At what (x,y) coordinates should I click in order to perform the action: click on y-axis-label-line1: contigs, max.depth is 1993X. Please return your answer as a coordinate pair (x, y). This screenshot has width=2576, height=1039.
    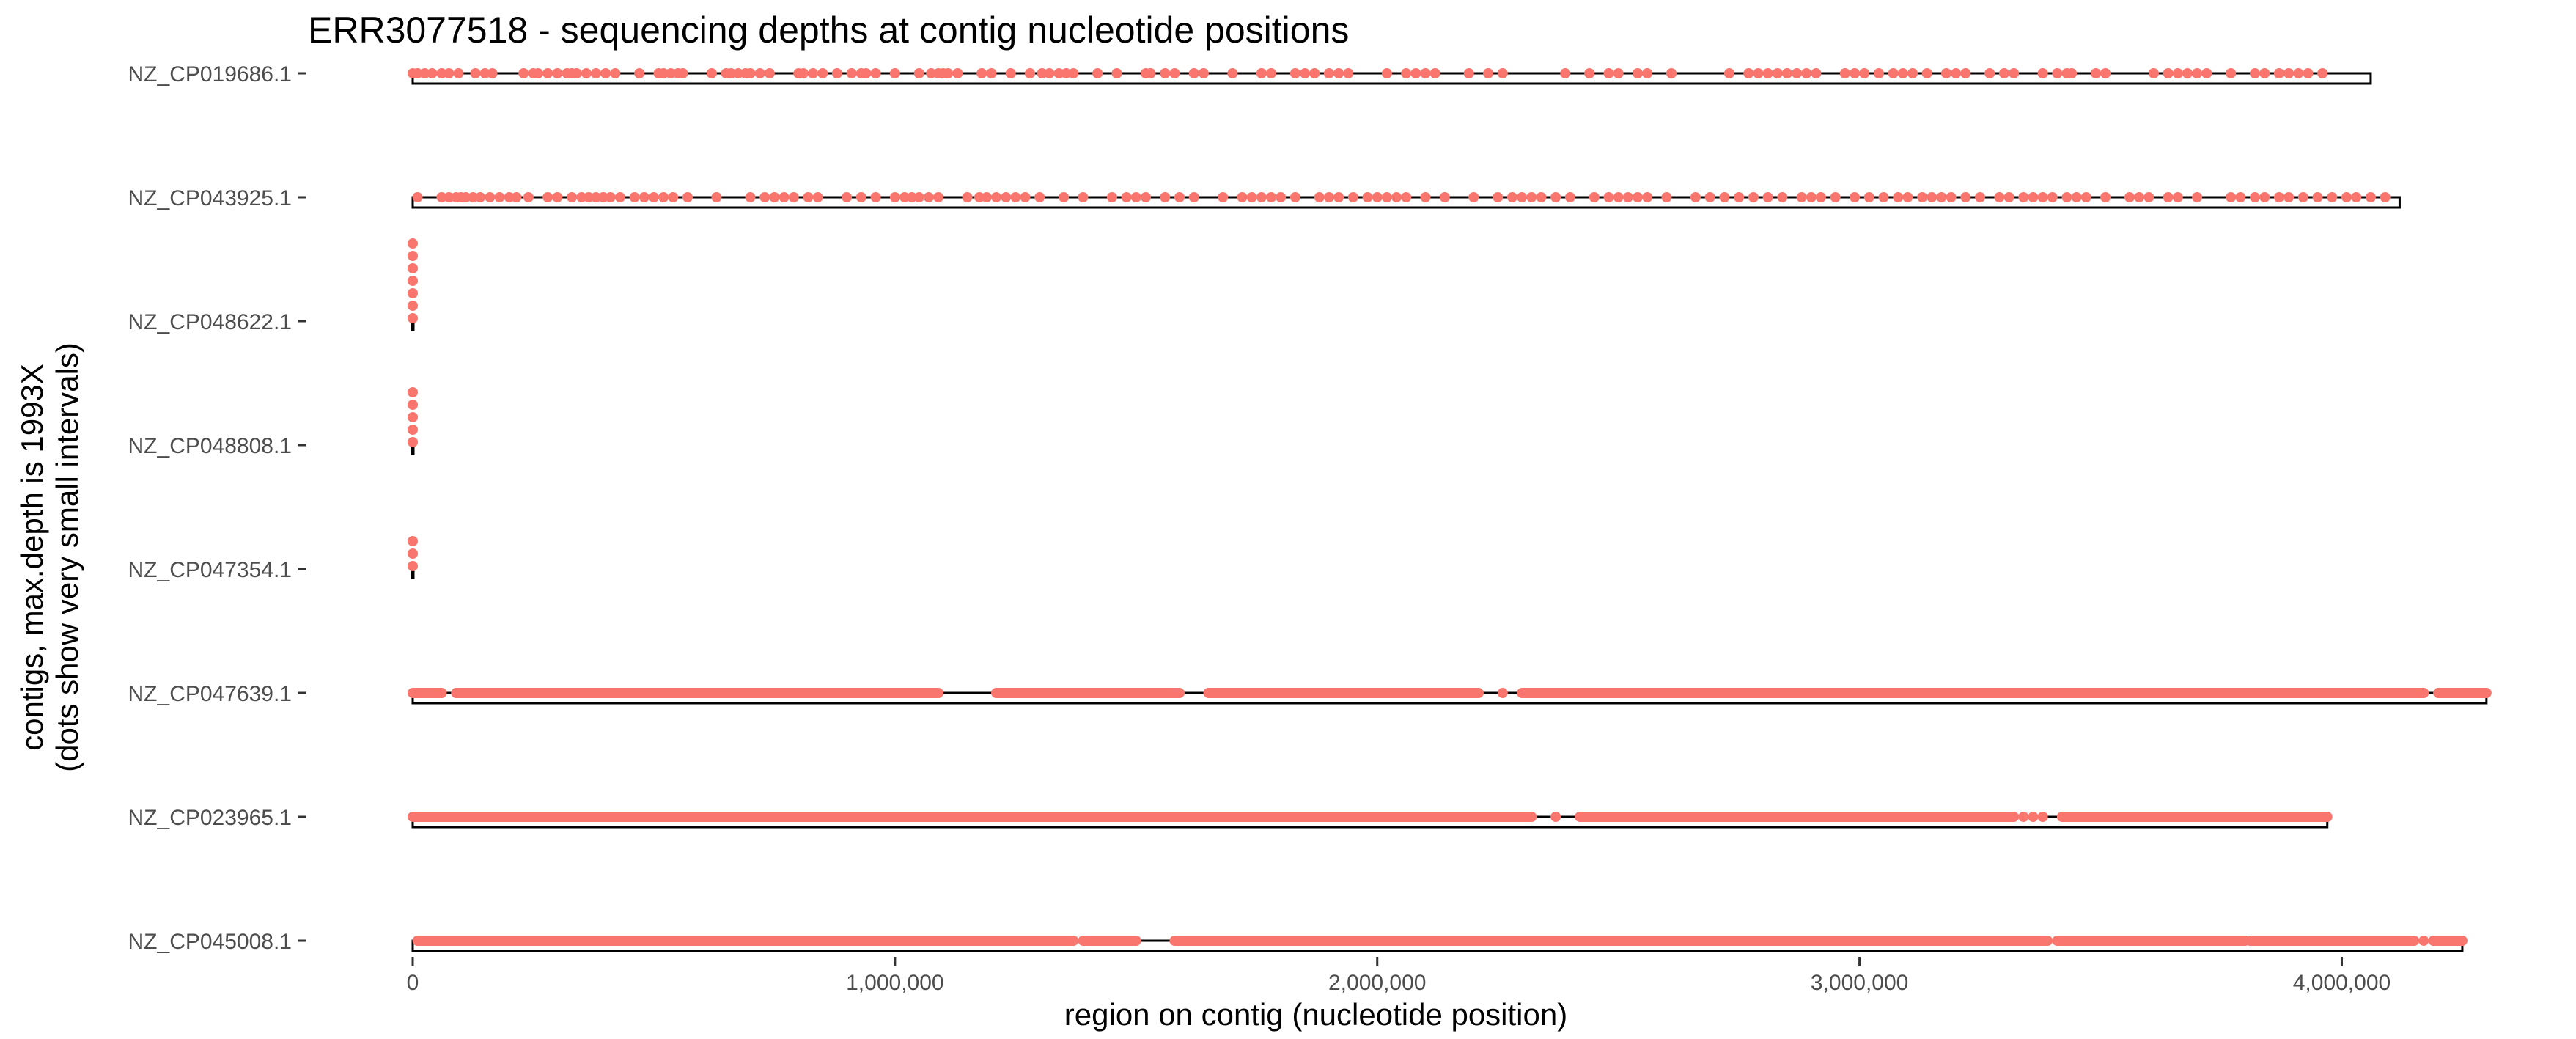
    Looking at the image, I should click on (32, 557).